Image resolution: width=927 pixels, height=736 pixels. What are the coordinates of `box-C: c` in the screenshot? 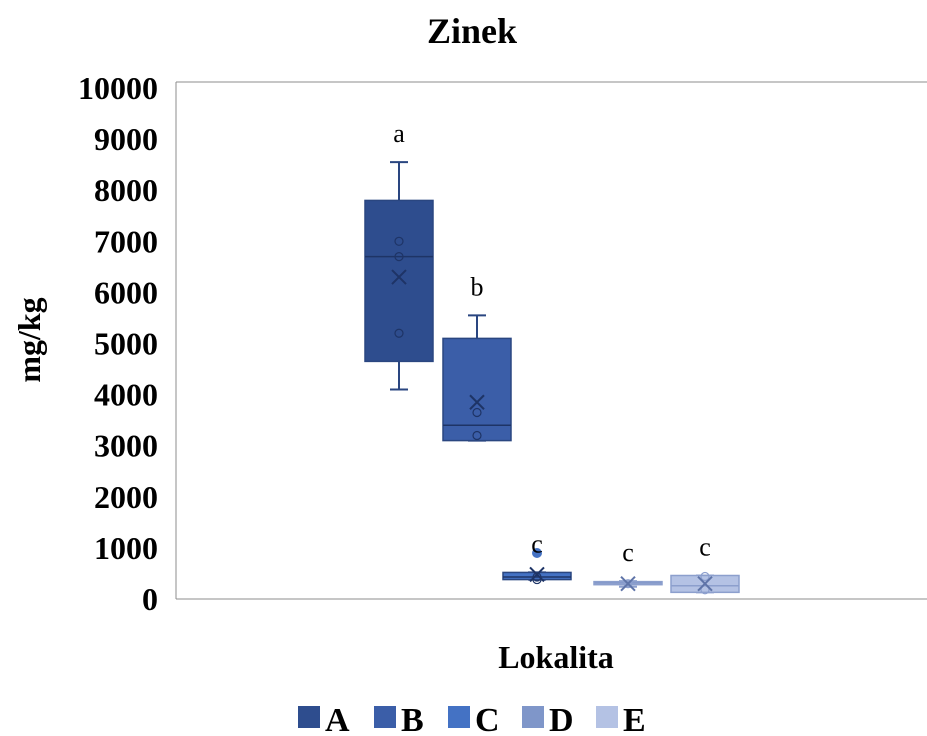 It's located at (537, 557).